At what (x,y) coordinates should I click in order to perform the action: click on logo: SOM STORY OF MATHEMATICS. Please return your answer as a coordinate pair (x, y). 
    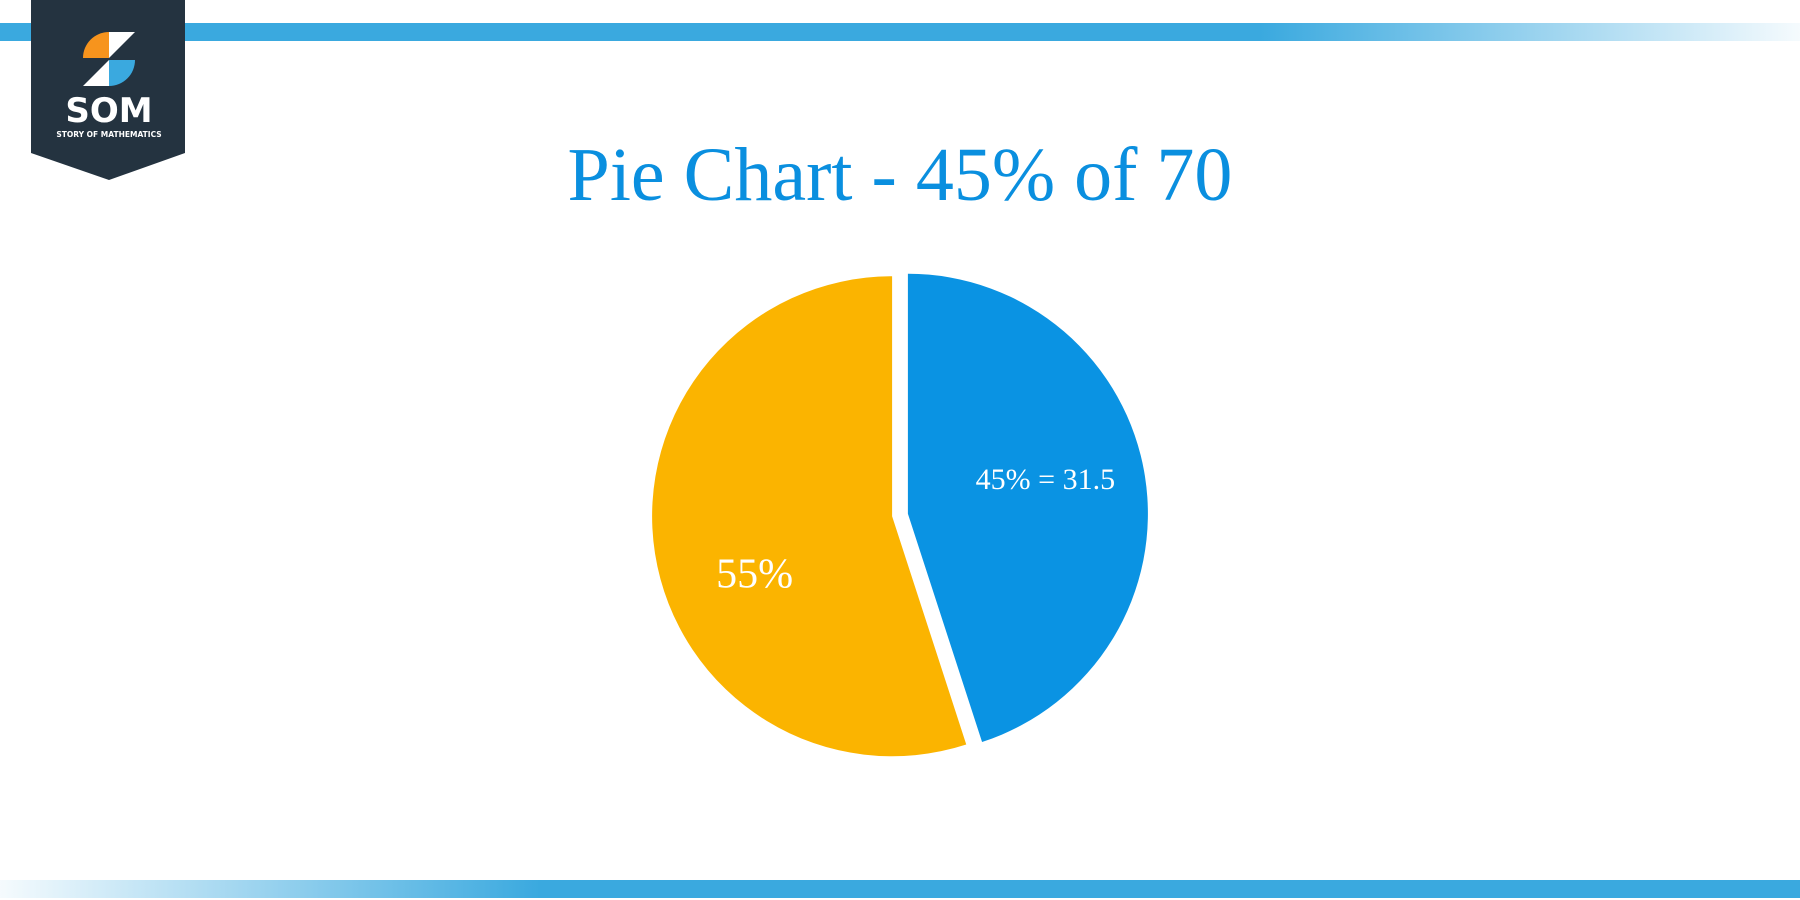
    Looking at the image, I should click on (108, 90).